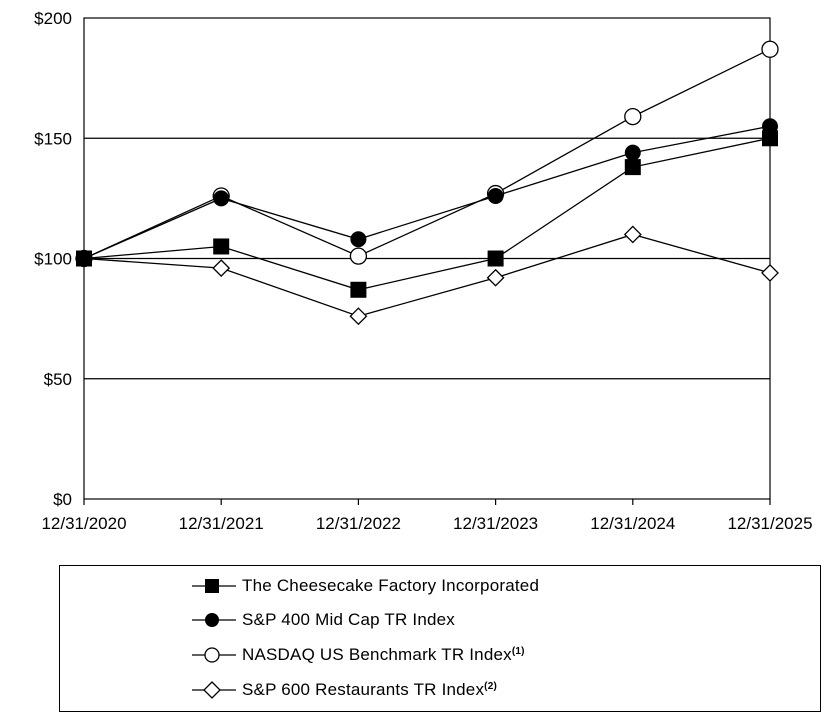 This screenshot has width=834, height=717. Describe the element at coordinates (349, 619) in the screenshot. I see `legend-label: S&P 400 Mid Cap TR Index` at that location.